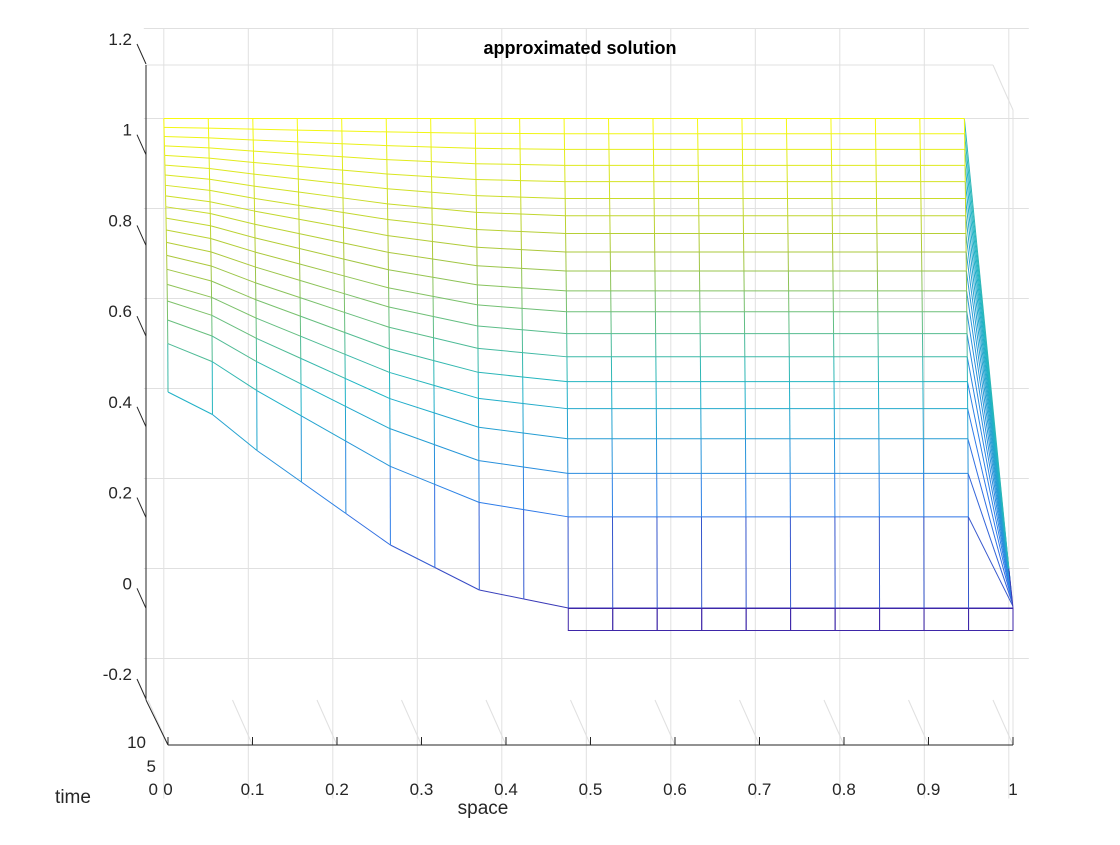  What do you see at coordinates (127, 130) in the screenshot?
I see `z-tick-label: 1` at bounding box center [127, 130].